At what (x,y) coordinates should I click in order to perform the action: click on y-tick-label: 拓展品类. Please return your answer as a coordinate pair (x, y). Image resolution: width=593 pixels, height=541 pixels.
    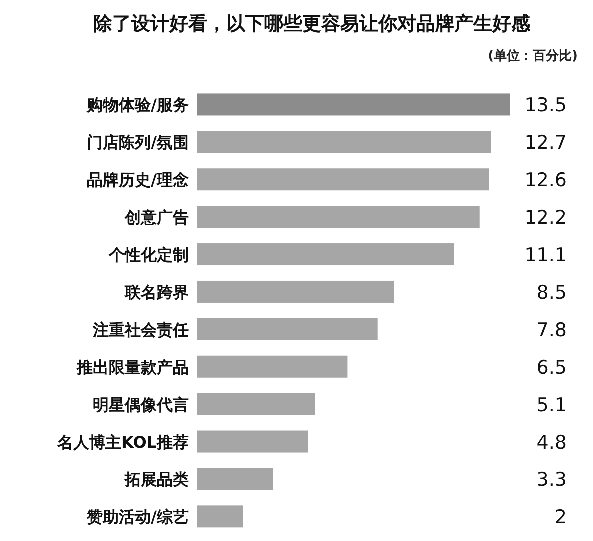
    Looking at the image, I should click on (156, 480).